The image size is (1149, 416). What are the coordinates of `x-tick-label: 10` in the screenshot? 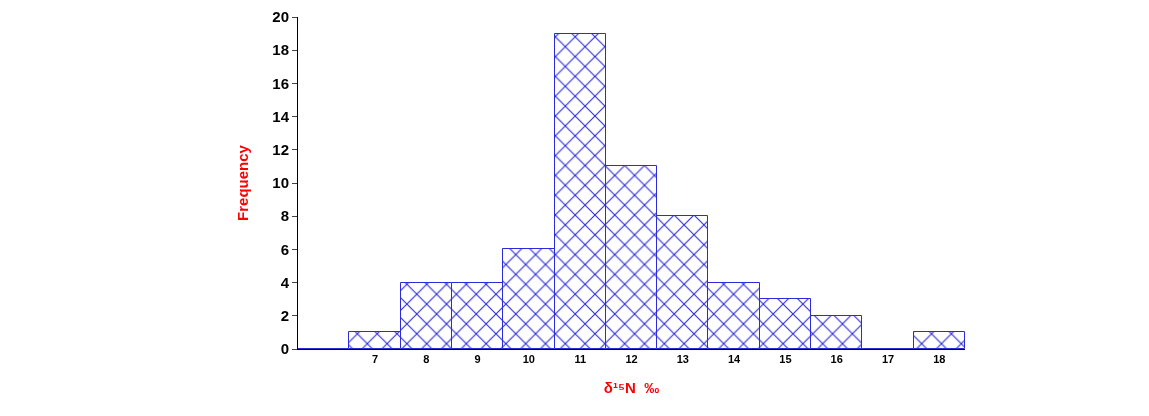 It's located at (529, 359).